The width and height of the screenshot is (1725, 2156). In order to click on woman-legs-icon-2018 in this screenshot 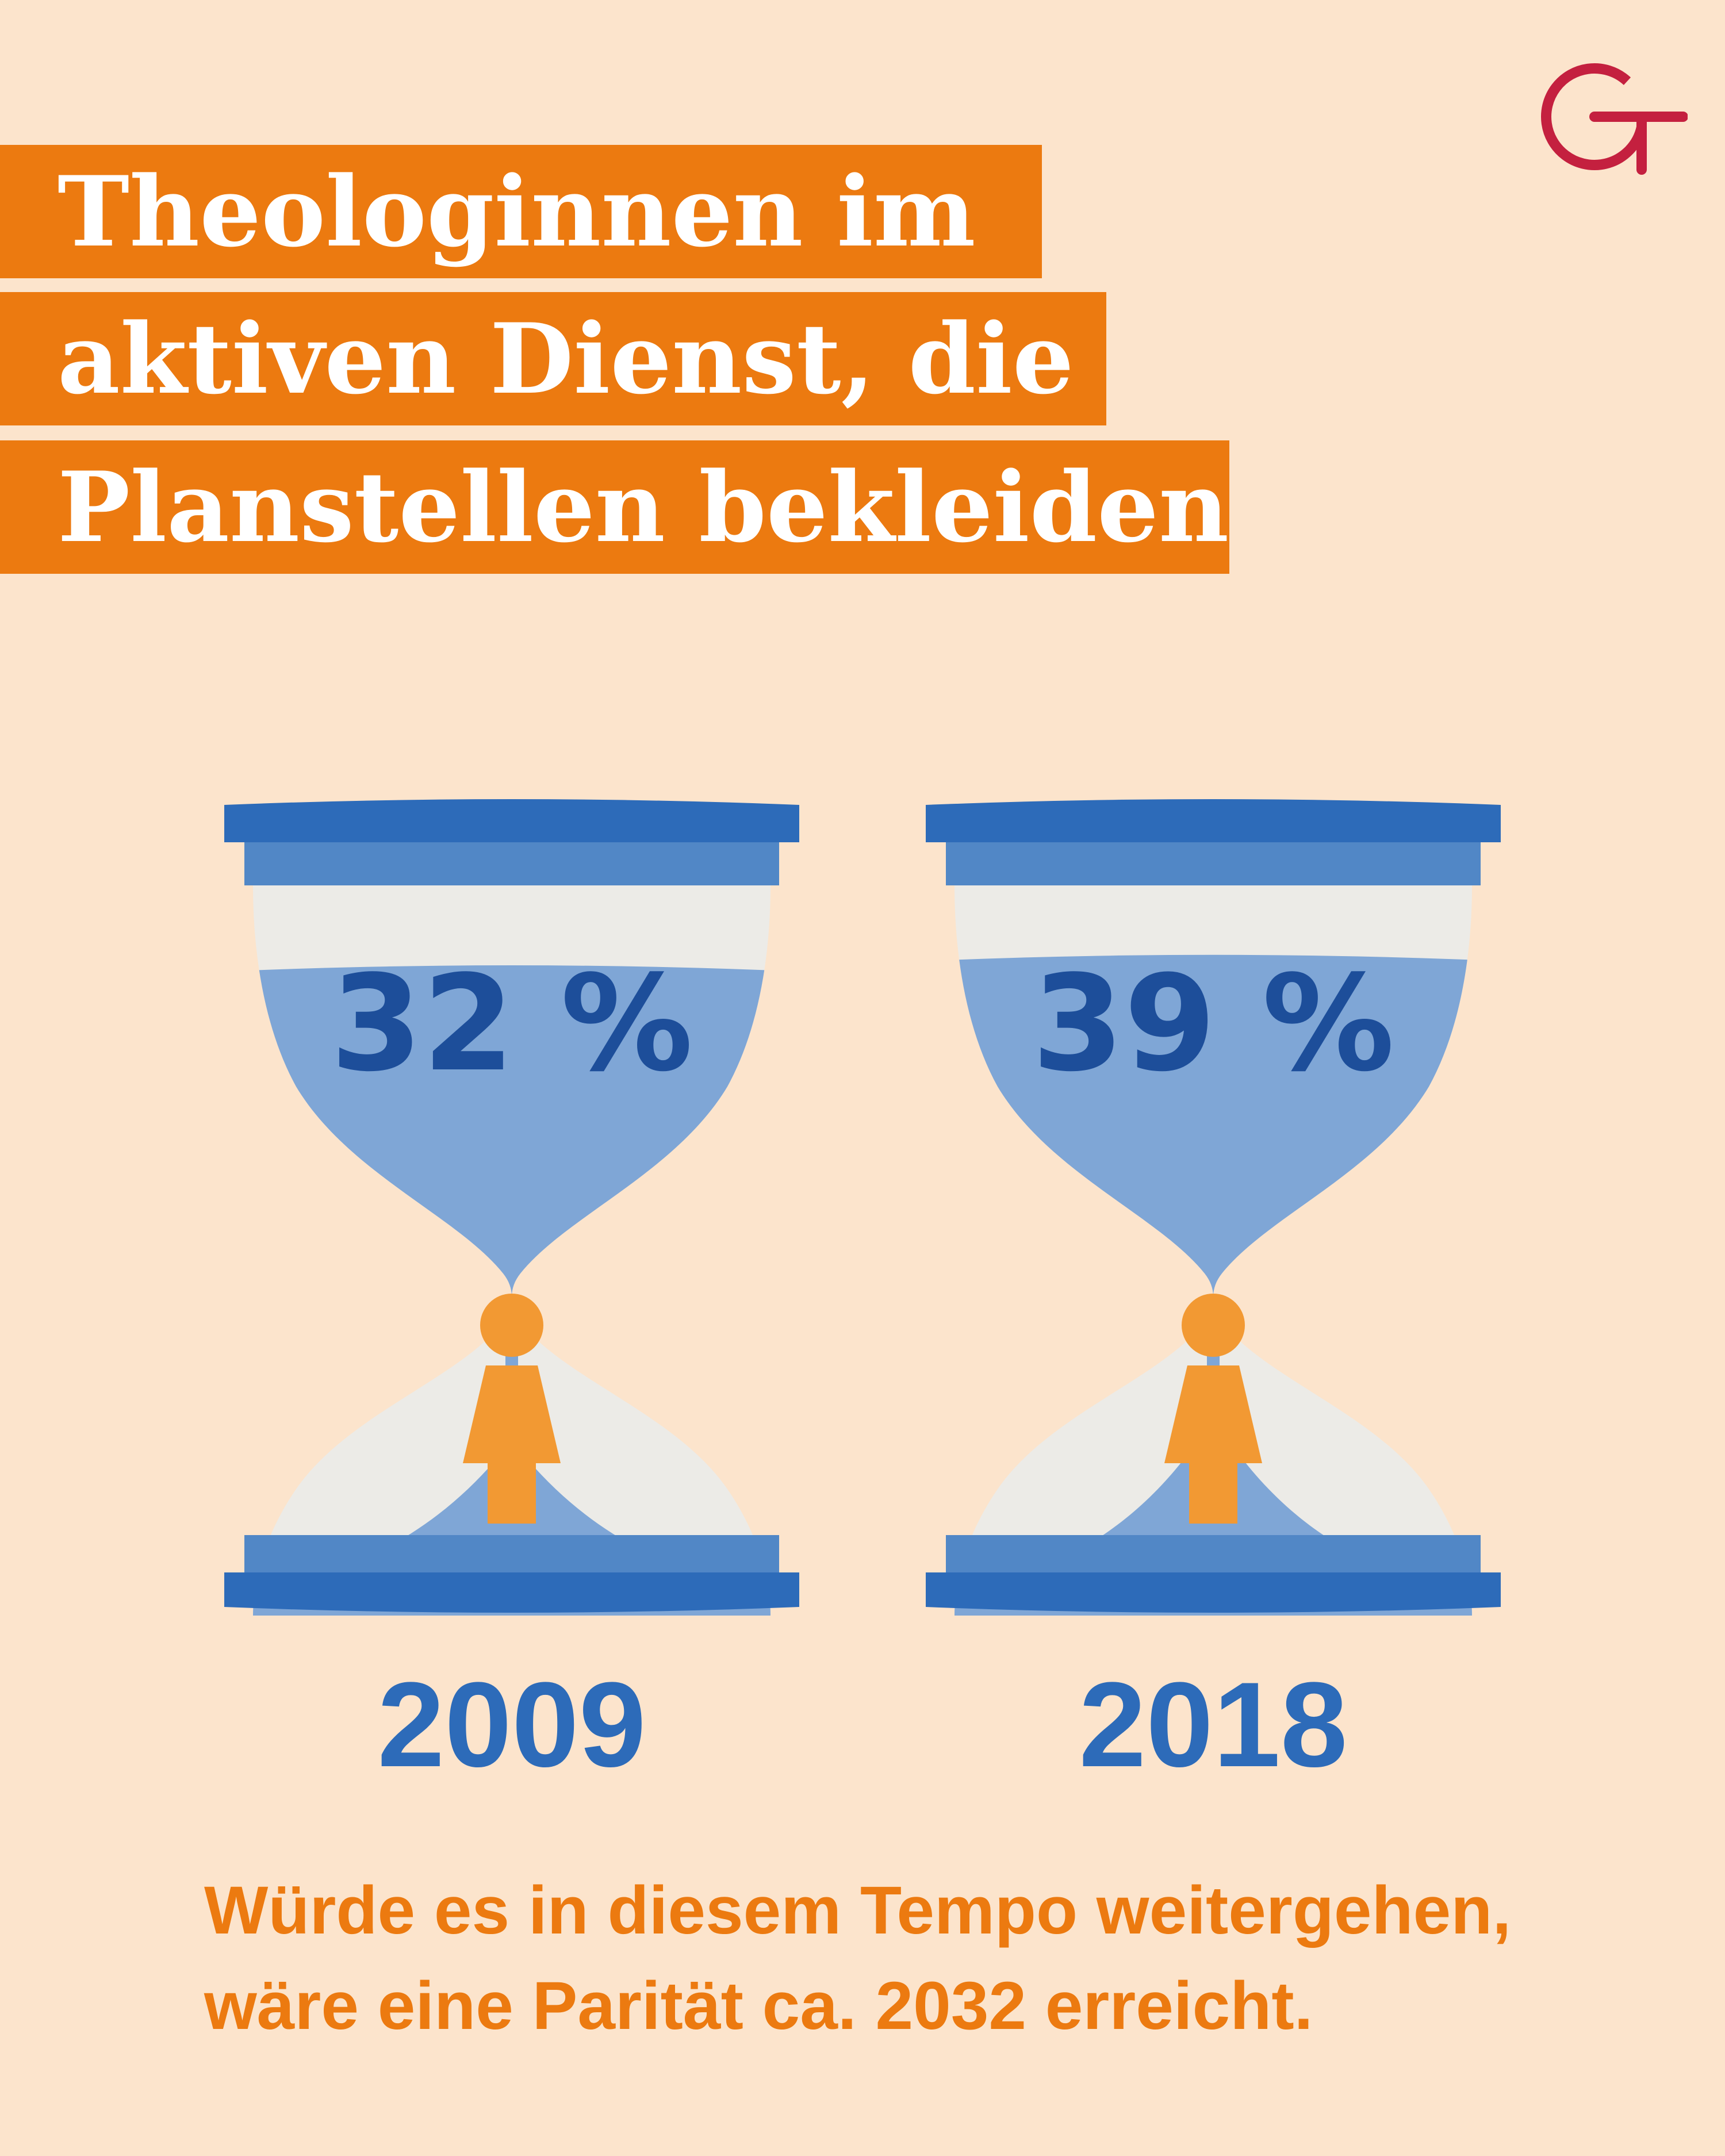, I will do `click(1213, 1492)`.